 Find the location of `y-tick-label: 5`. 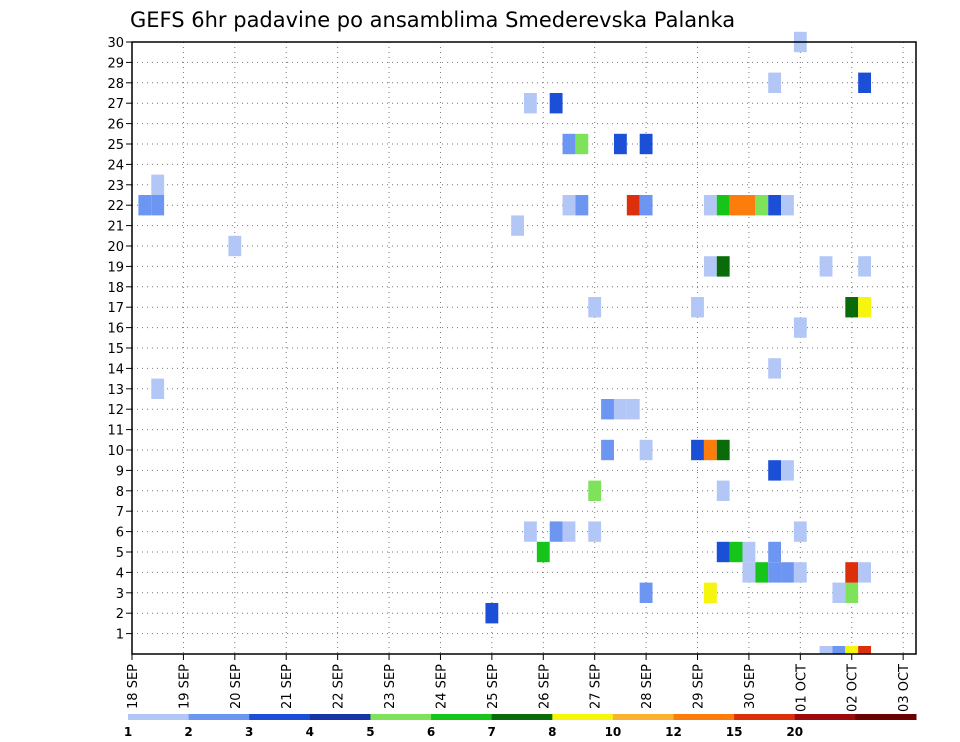

y-tick-label: 5 is located at coordinates (120, 553).